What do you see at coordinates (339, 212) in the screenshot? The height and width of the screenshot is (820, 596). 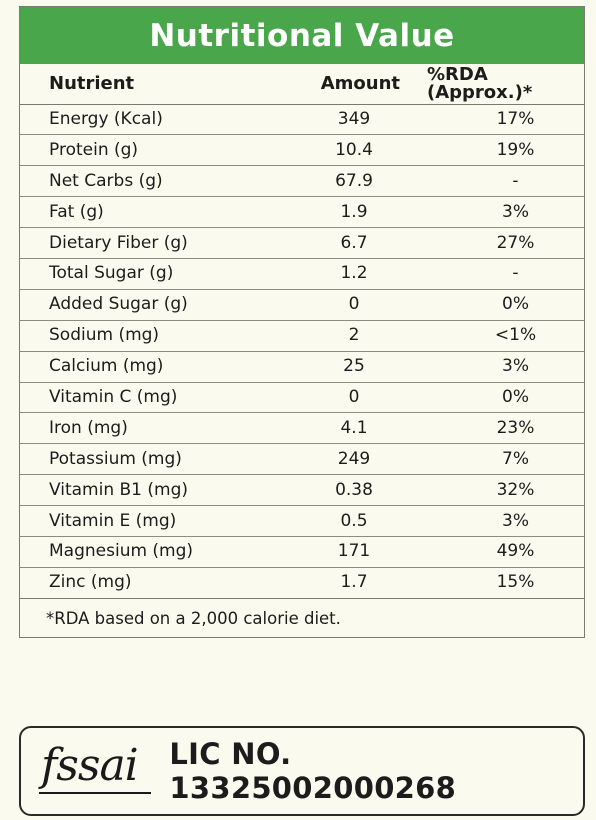 I see `amount-cell: 1.9` at bounding box center [339, 212].